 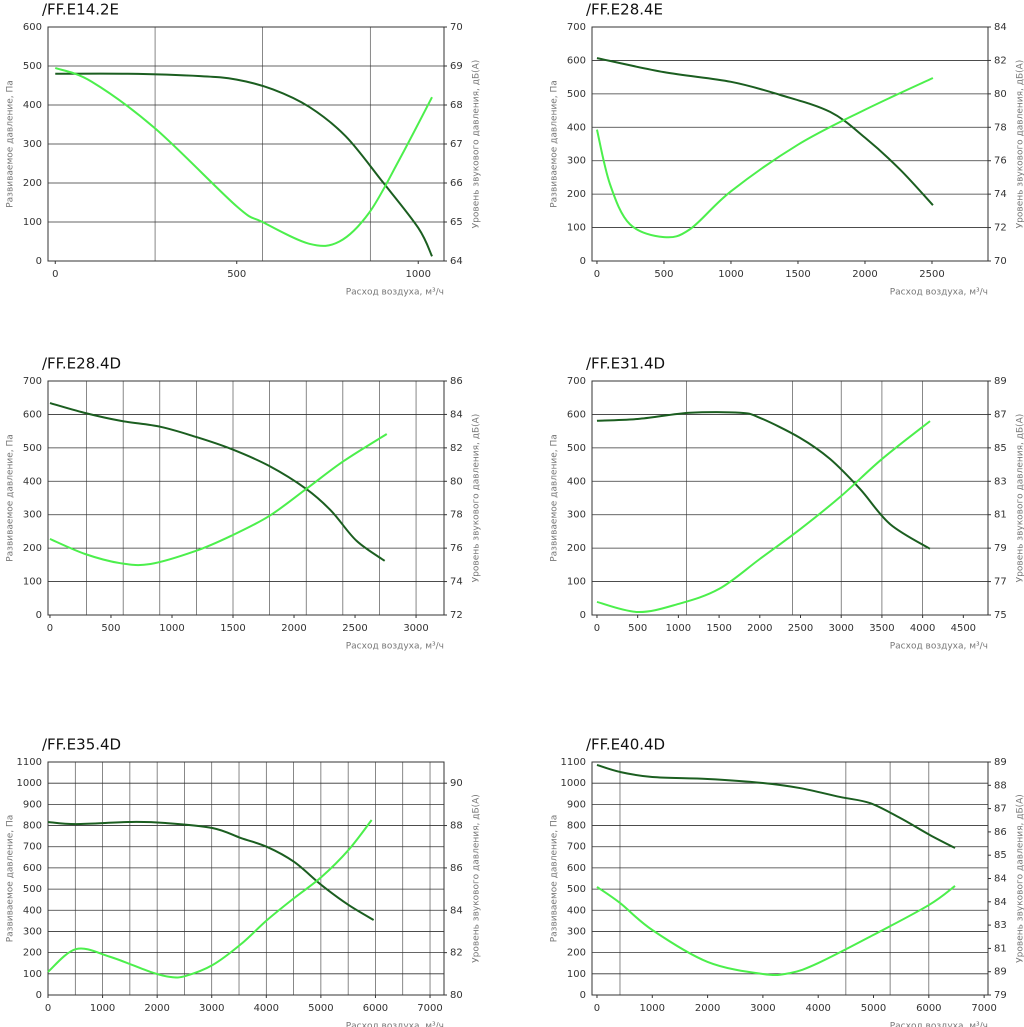 I want to click on x-tick-label: 4000, so click(x=266, y=1008).